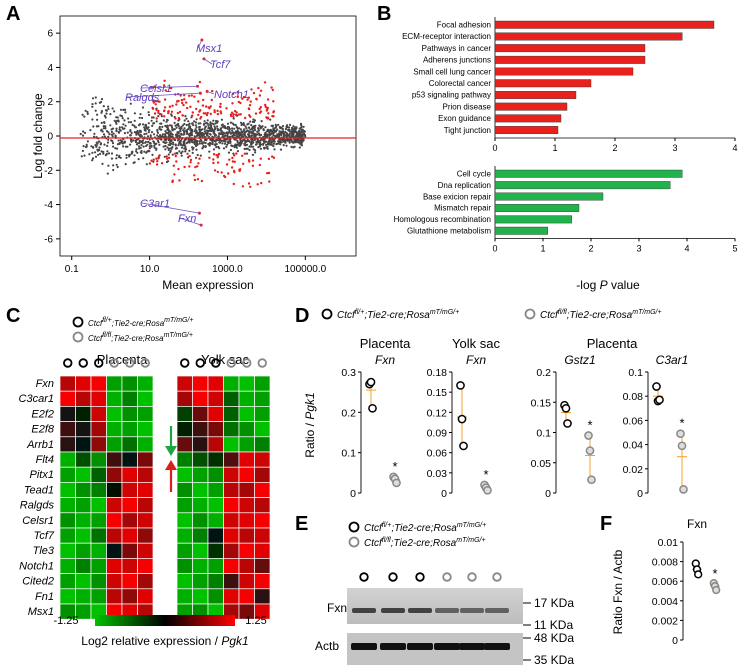 The width and height of the screenshot is (740, 669). Describe the element at coordinates (476, 343) in the screenshot. I see `d-subplot-title: Yolk sac` at that location.